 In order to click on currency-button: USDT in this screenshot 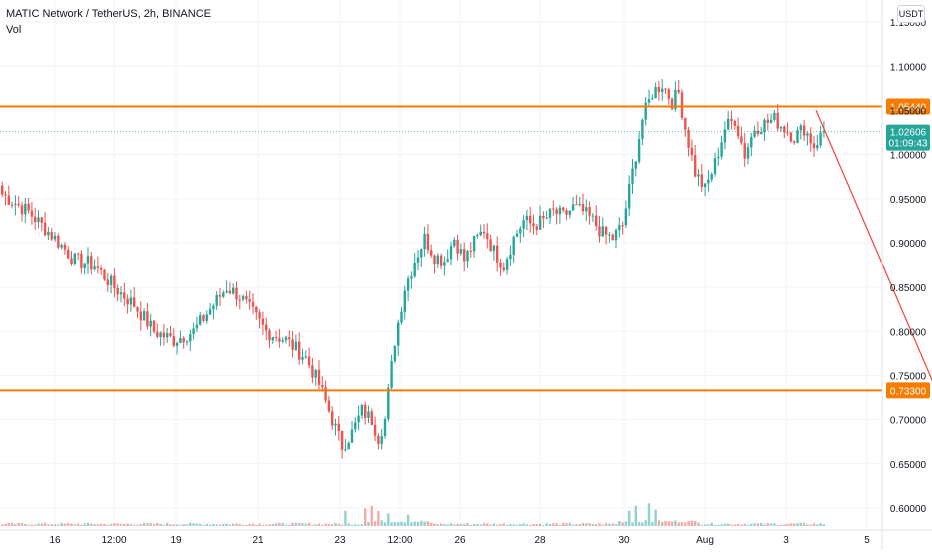, I will do `click(911, 14)`.